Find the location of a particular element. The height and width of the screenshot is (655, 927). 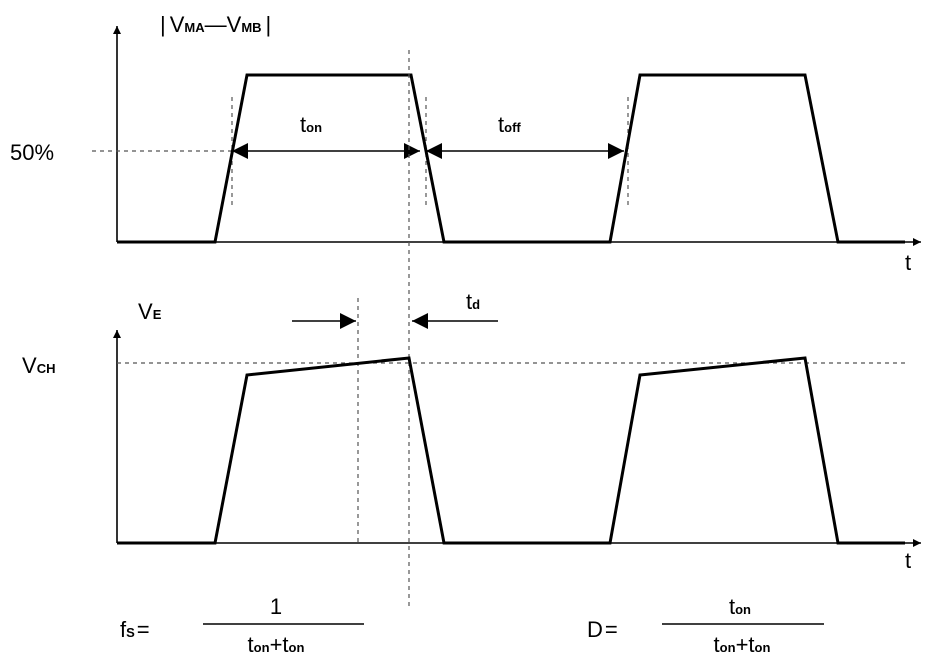

bottom-x-label: t is located at coordinates (908, 560).